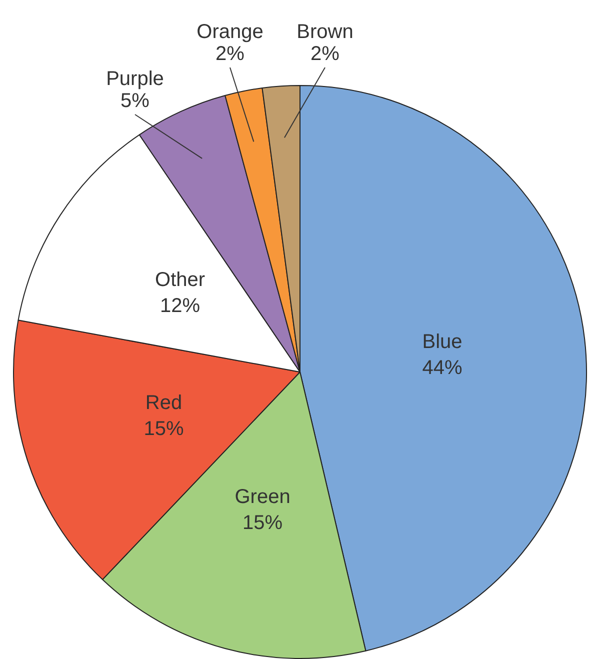 This screenshot has height=659, width=592. I want to click on slice-label: Purple, so click(135, 79).